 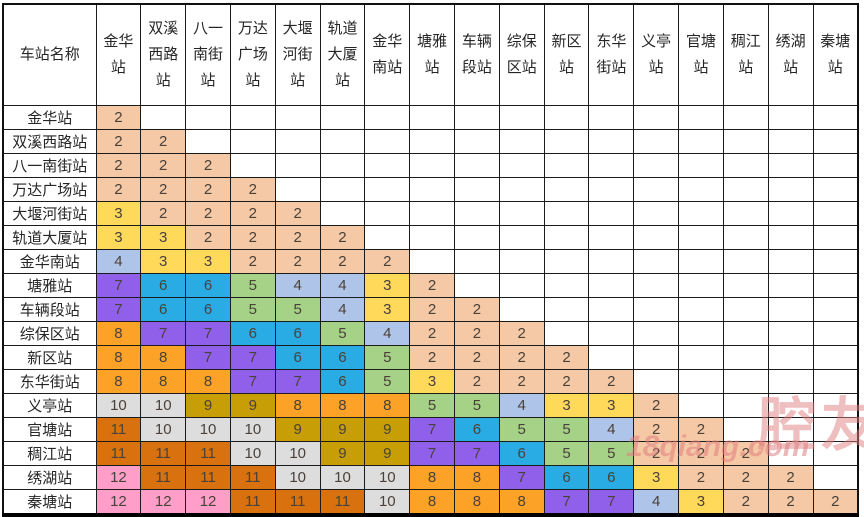 What do you see at coordinates (432, 54) in the screenshot?
I see `column-header-station: 塘雅站` at bounding box center [432, 54].